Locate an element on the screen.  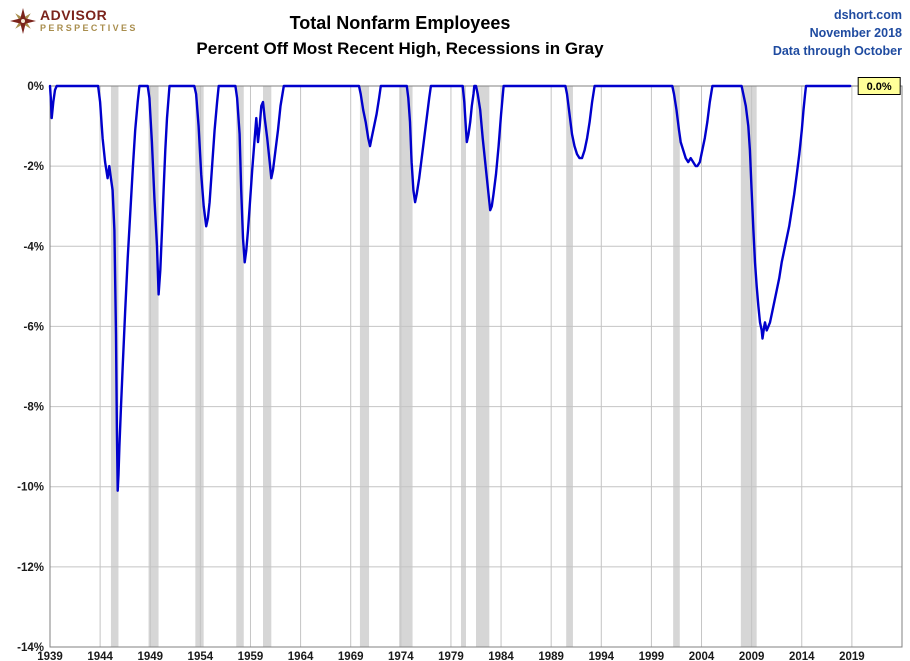
logo-advisor-text: ADVISOR is located at coordinates (74, 15).